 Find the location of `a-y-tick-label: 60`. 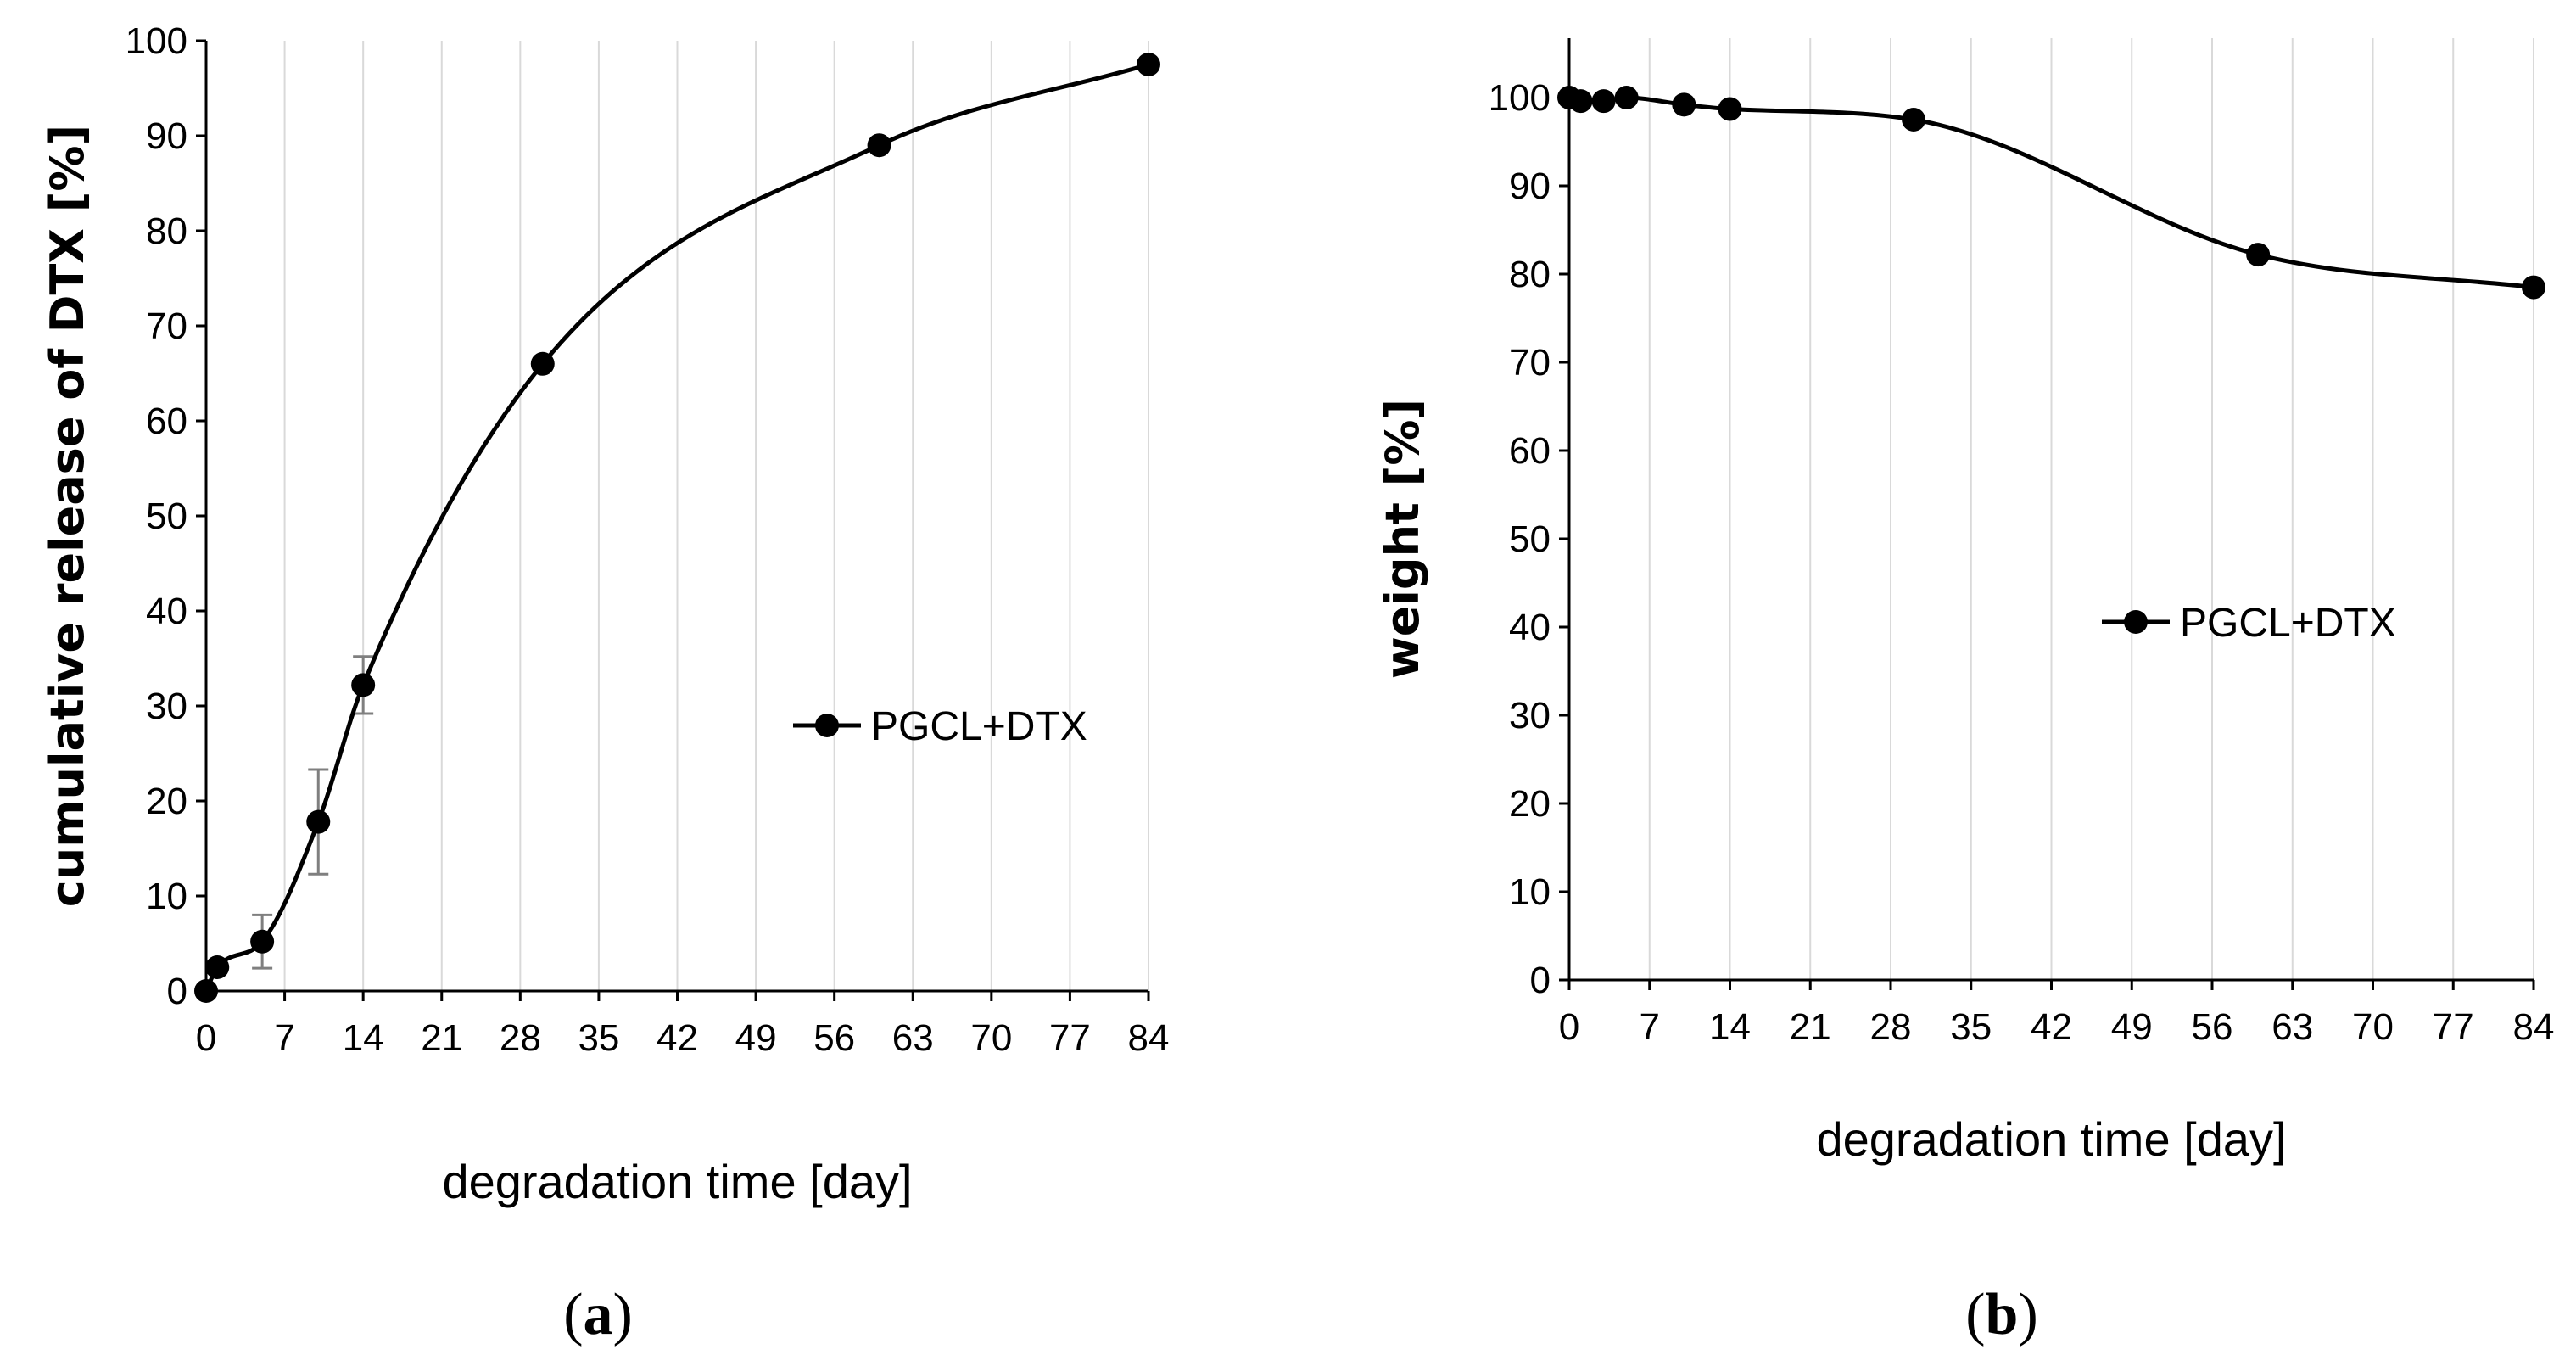

a-y-tick-label: 60 is located at coordinates (166, 421).